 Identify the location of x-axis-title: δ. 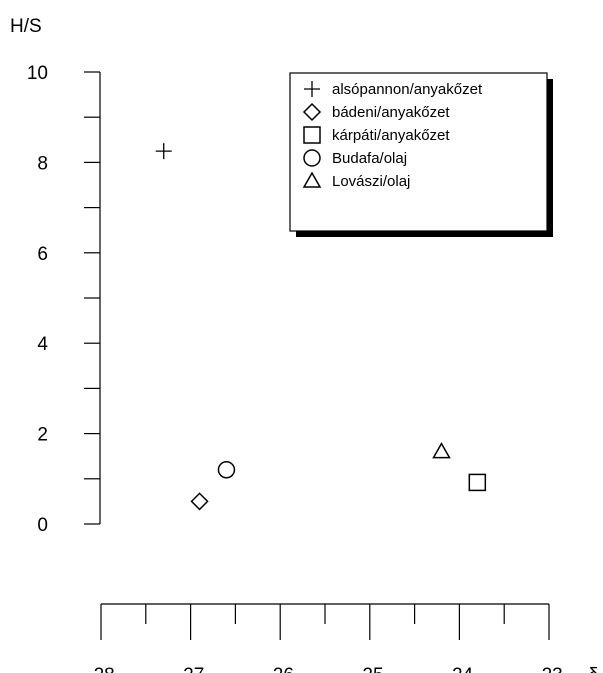
(593, 669).